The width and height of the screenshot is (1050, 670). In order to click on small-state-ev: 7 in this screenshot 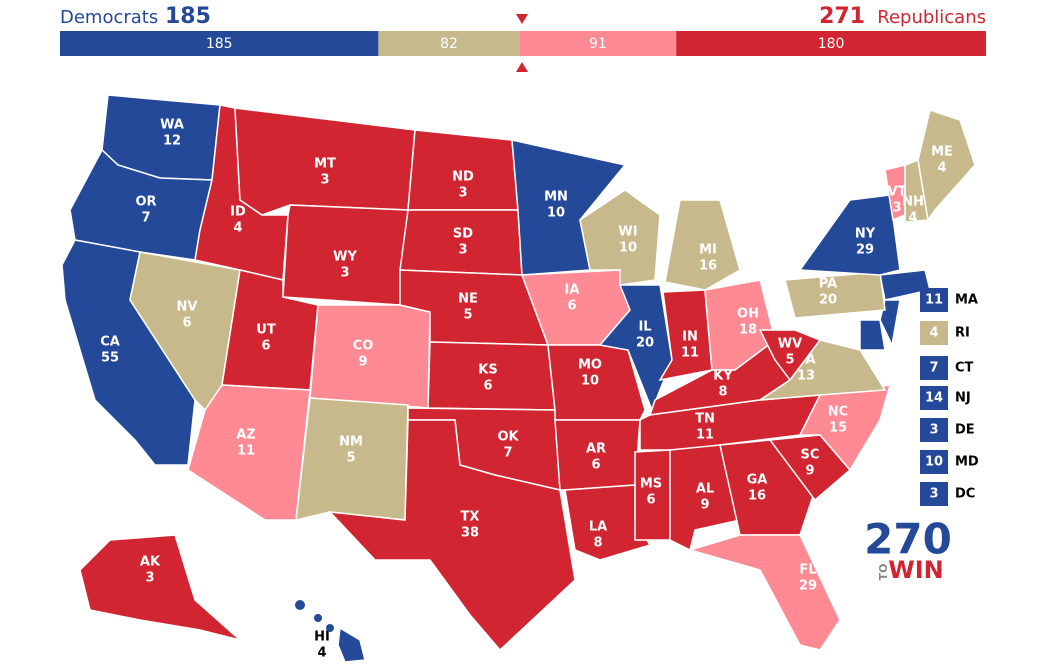, I will do `click(933, 368)`.